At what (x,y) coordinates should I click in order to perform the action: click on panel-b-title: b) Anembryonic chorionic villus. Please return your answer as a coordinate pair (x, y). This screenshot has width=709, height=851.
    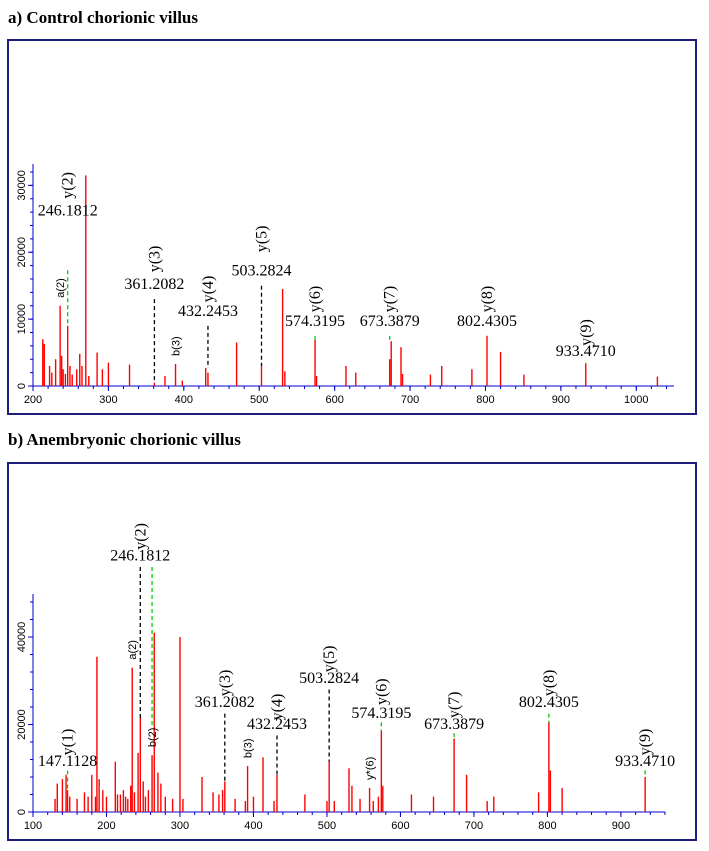
    Looking at the image, I should click on (124, 439).